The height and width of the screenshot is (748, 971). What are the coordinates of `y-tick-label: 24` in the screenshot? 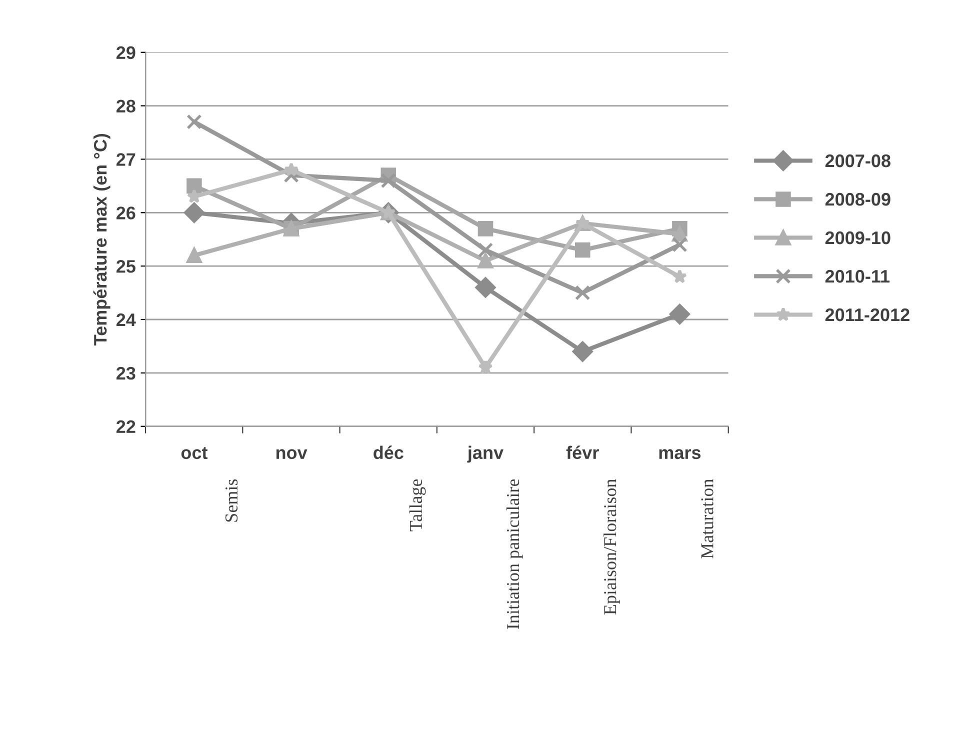 It's located at (126, 319).